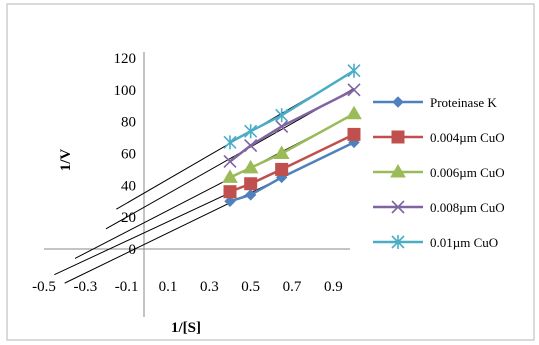 The width and height of the screenshot is (539, 345). Describe the element at coordinates (127, 287) in the screenshot. I see `x-tick-label: -0.1` at that location.